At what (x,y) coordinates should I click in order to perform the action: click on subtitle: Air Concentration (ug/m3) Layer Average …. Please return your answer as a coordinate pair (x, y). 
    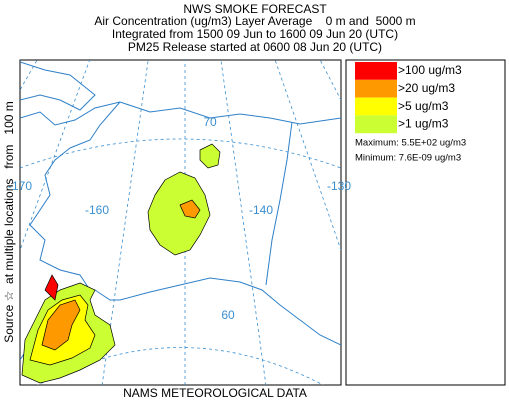
    Looking at the image, I should click on (254, 21).